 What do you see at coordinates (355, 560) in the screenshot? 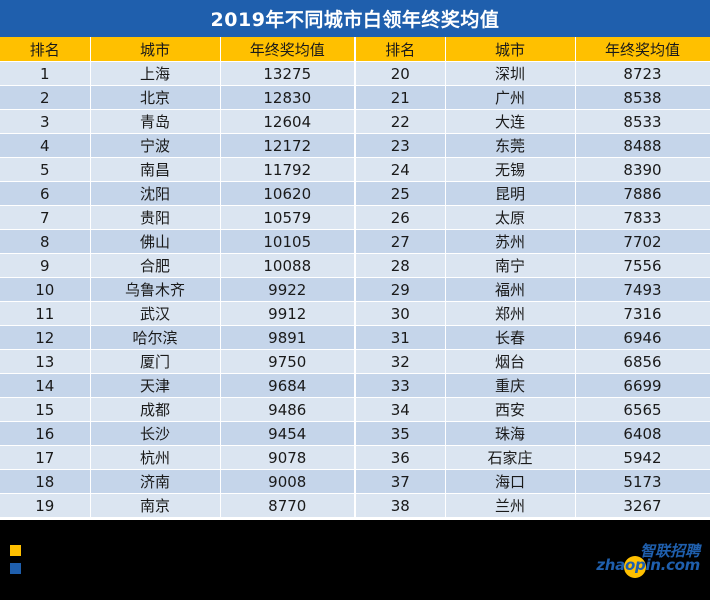
I see `footer-bar: 智联招聘 zhaopin.com` at bounding box center [355, 560].